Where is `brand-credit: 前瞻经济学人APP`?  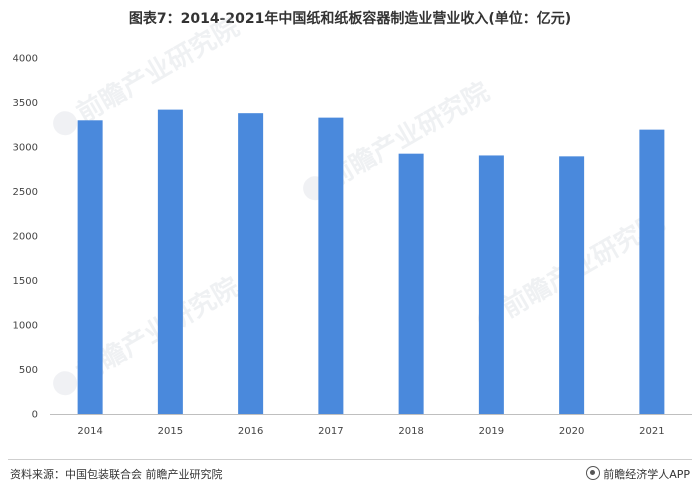
brand-credit: 前瞻经济学人APP is located at coordinates (638, 474).